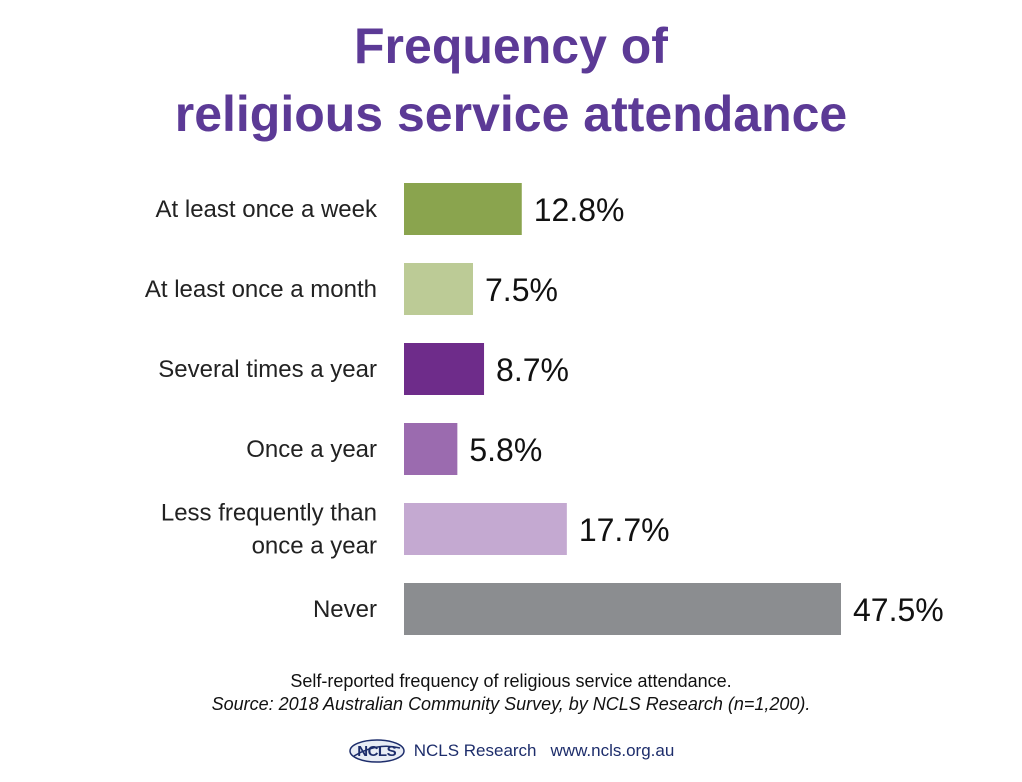 Image resolution: width=1022 pixels, height=782 pixels. I want to click on value-label-2: 8.7%, so click(532, 370).